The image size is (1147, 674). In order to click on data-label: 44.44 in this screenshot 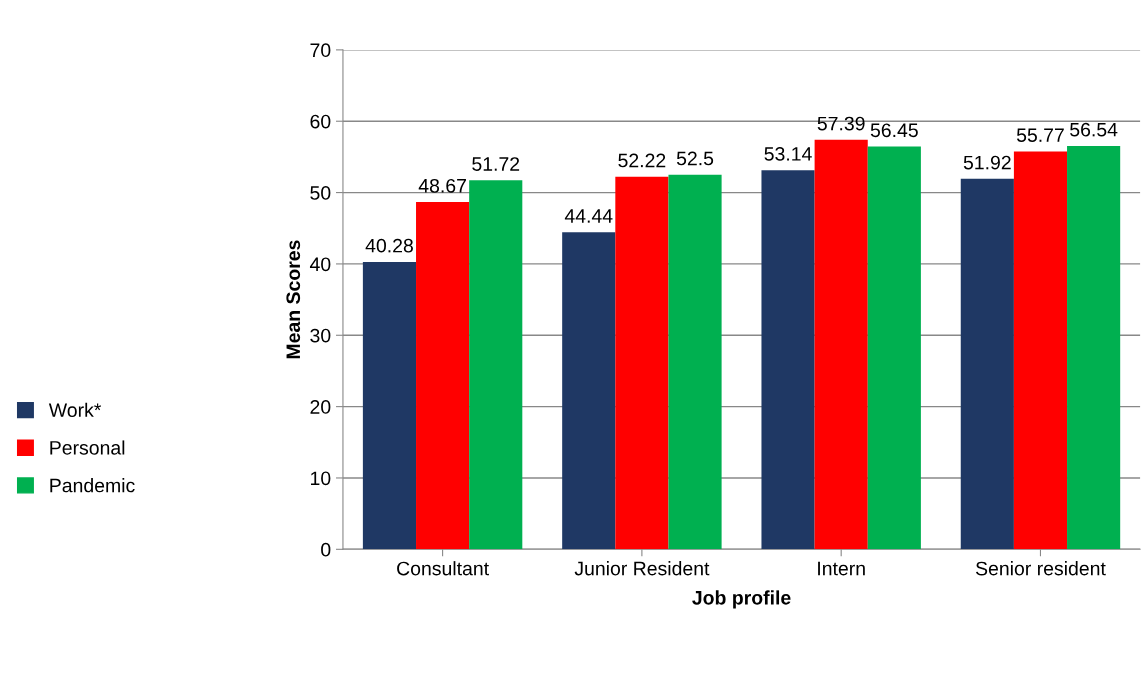, I will do `click(588, 216)`.